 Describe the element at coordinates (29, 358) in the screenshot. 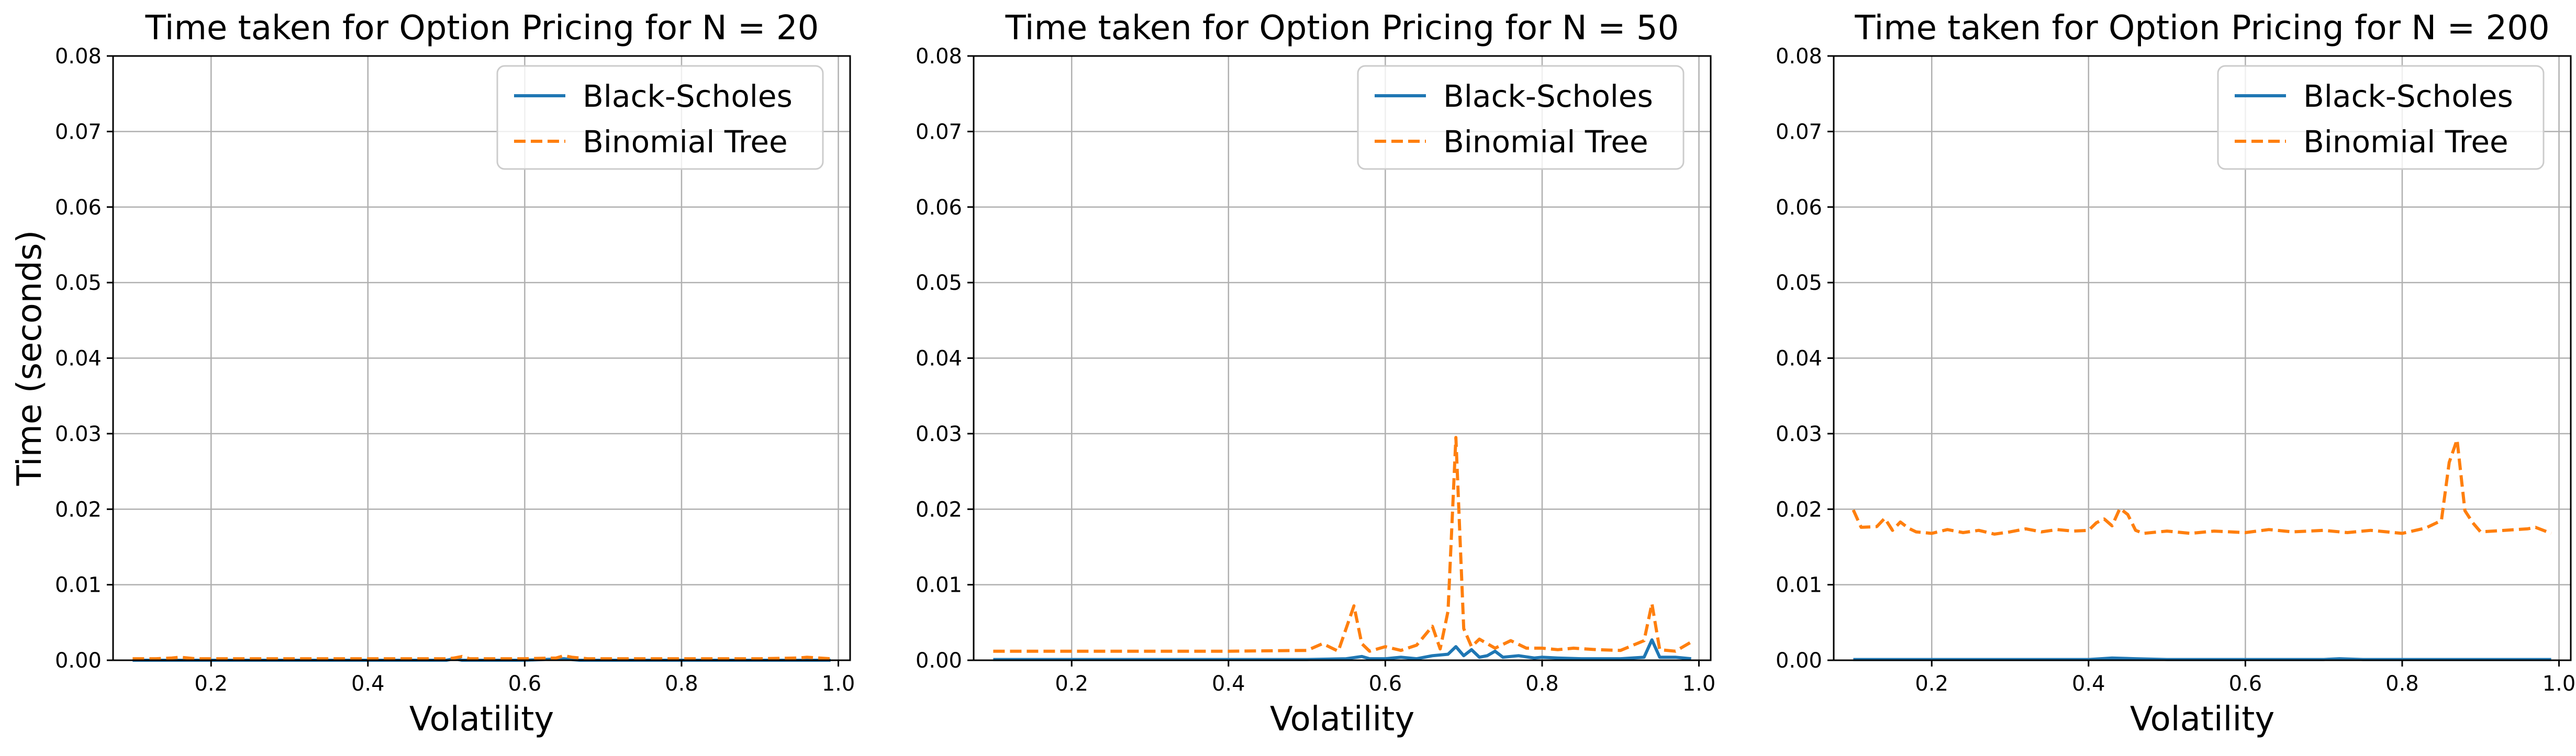

I see `y-axis-label: Time (seconds)` at that location.